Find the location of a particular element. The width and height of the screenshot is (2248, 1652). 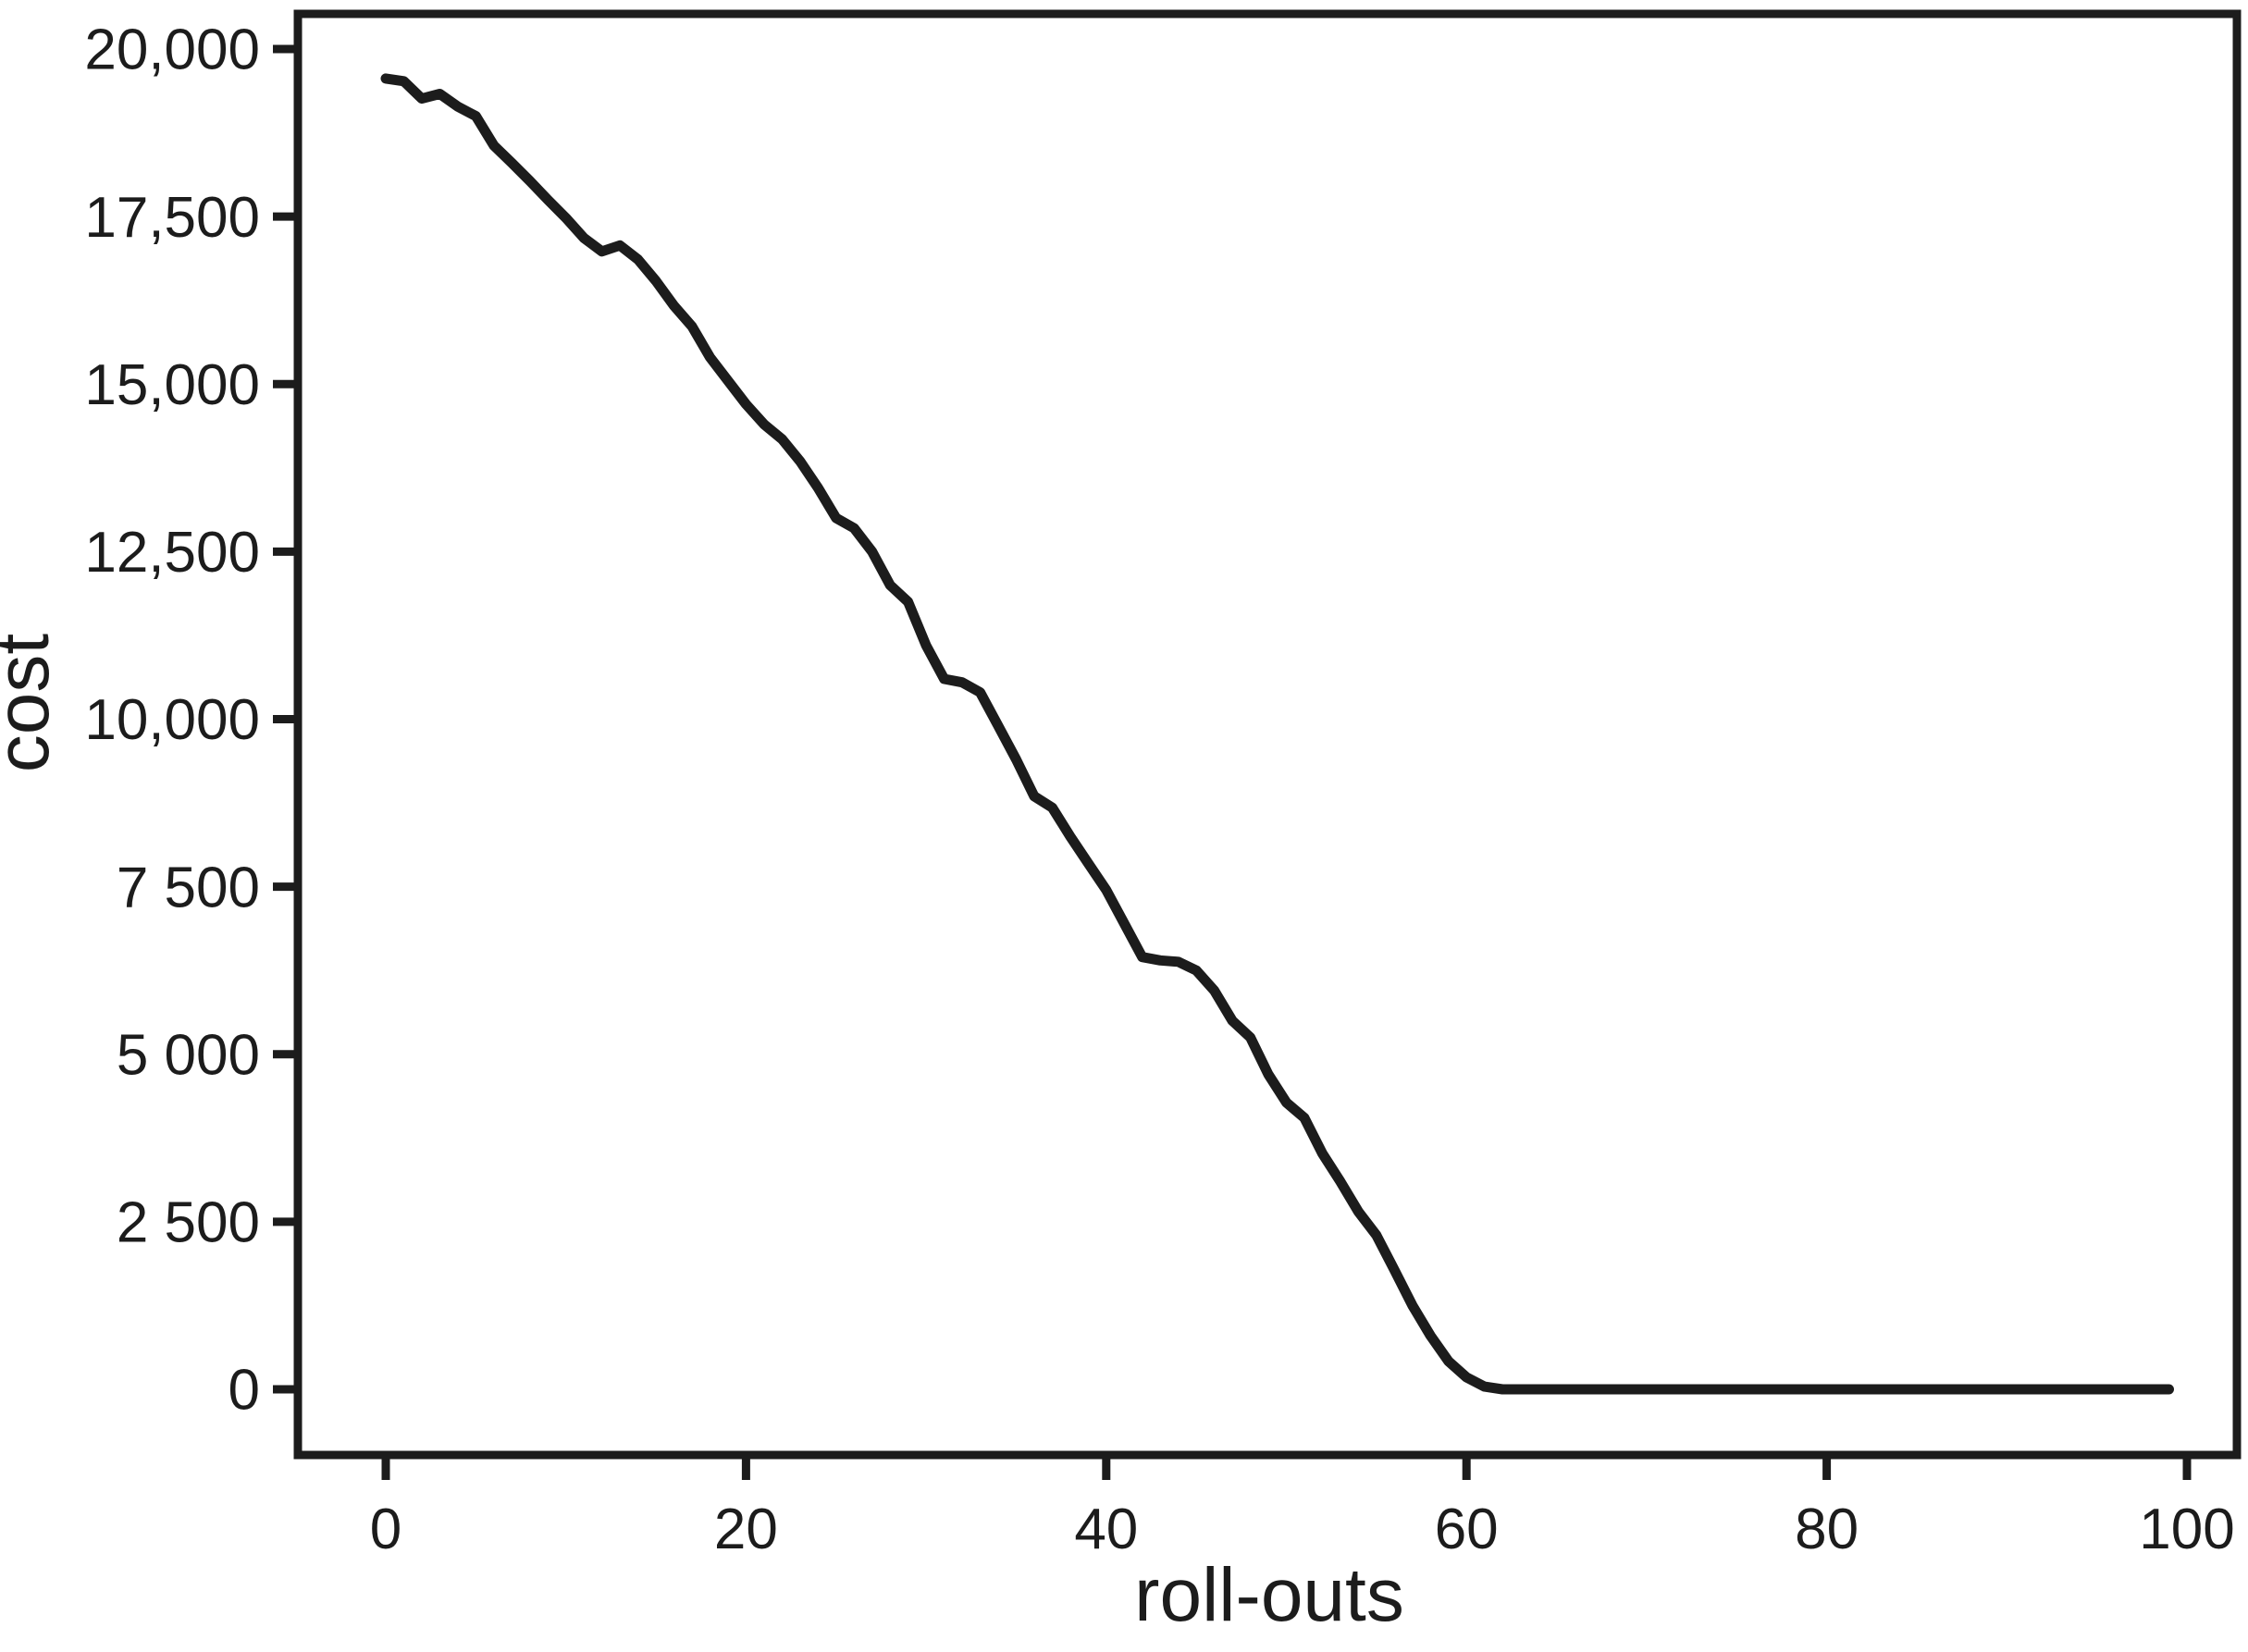

y-tick-label: 0 is located at coordinates (244, 1391).